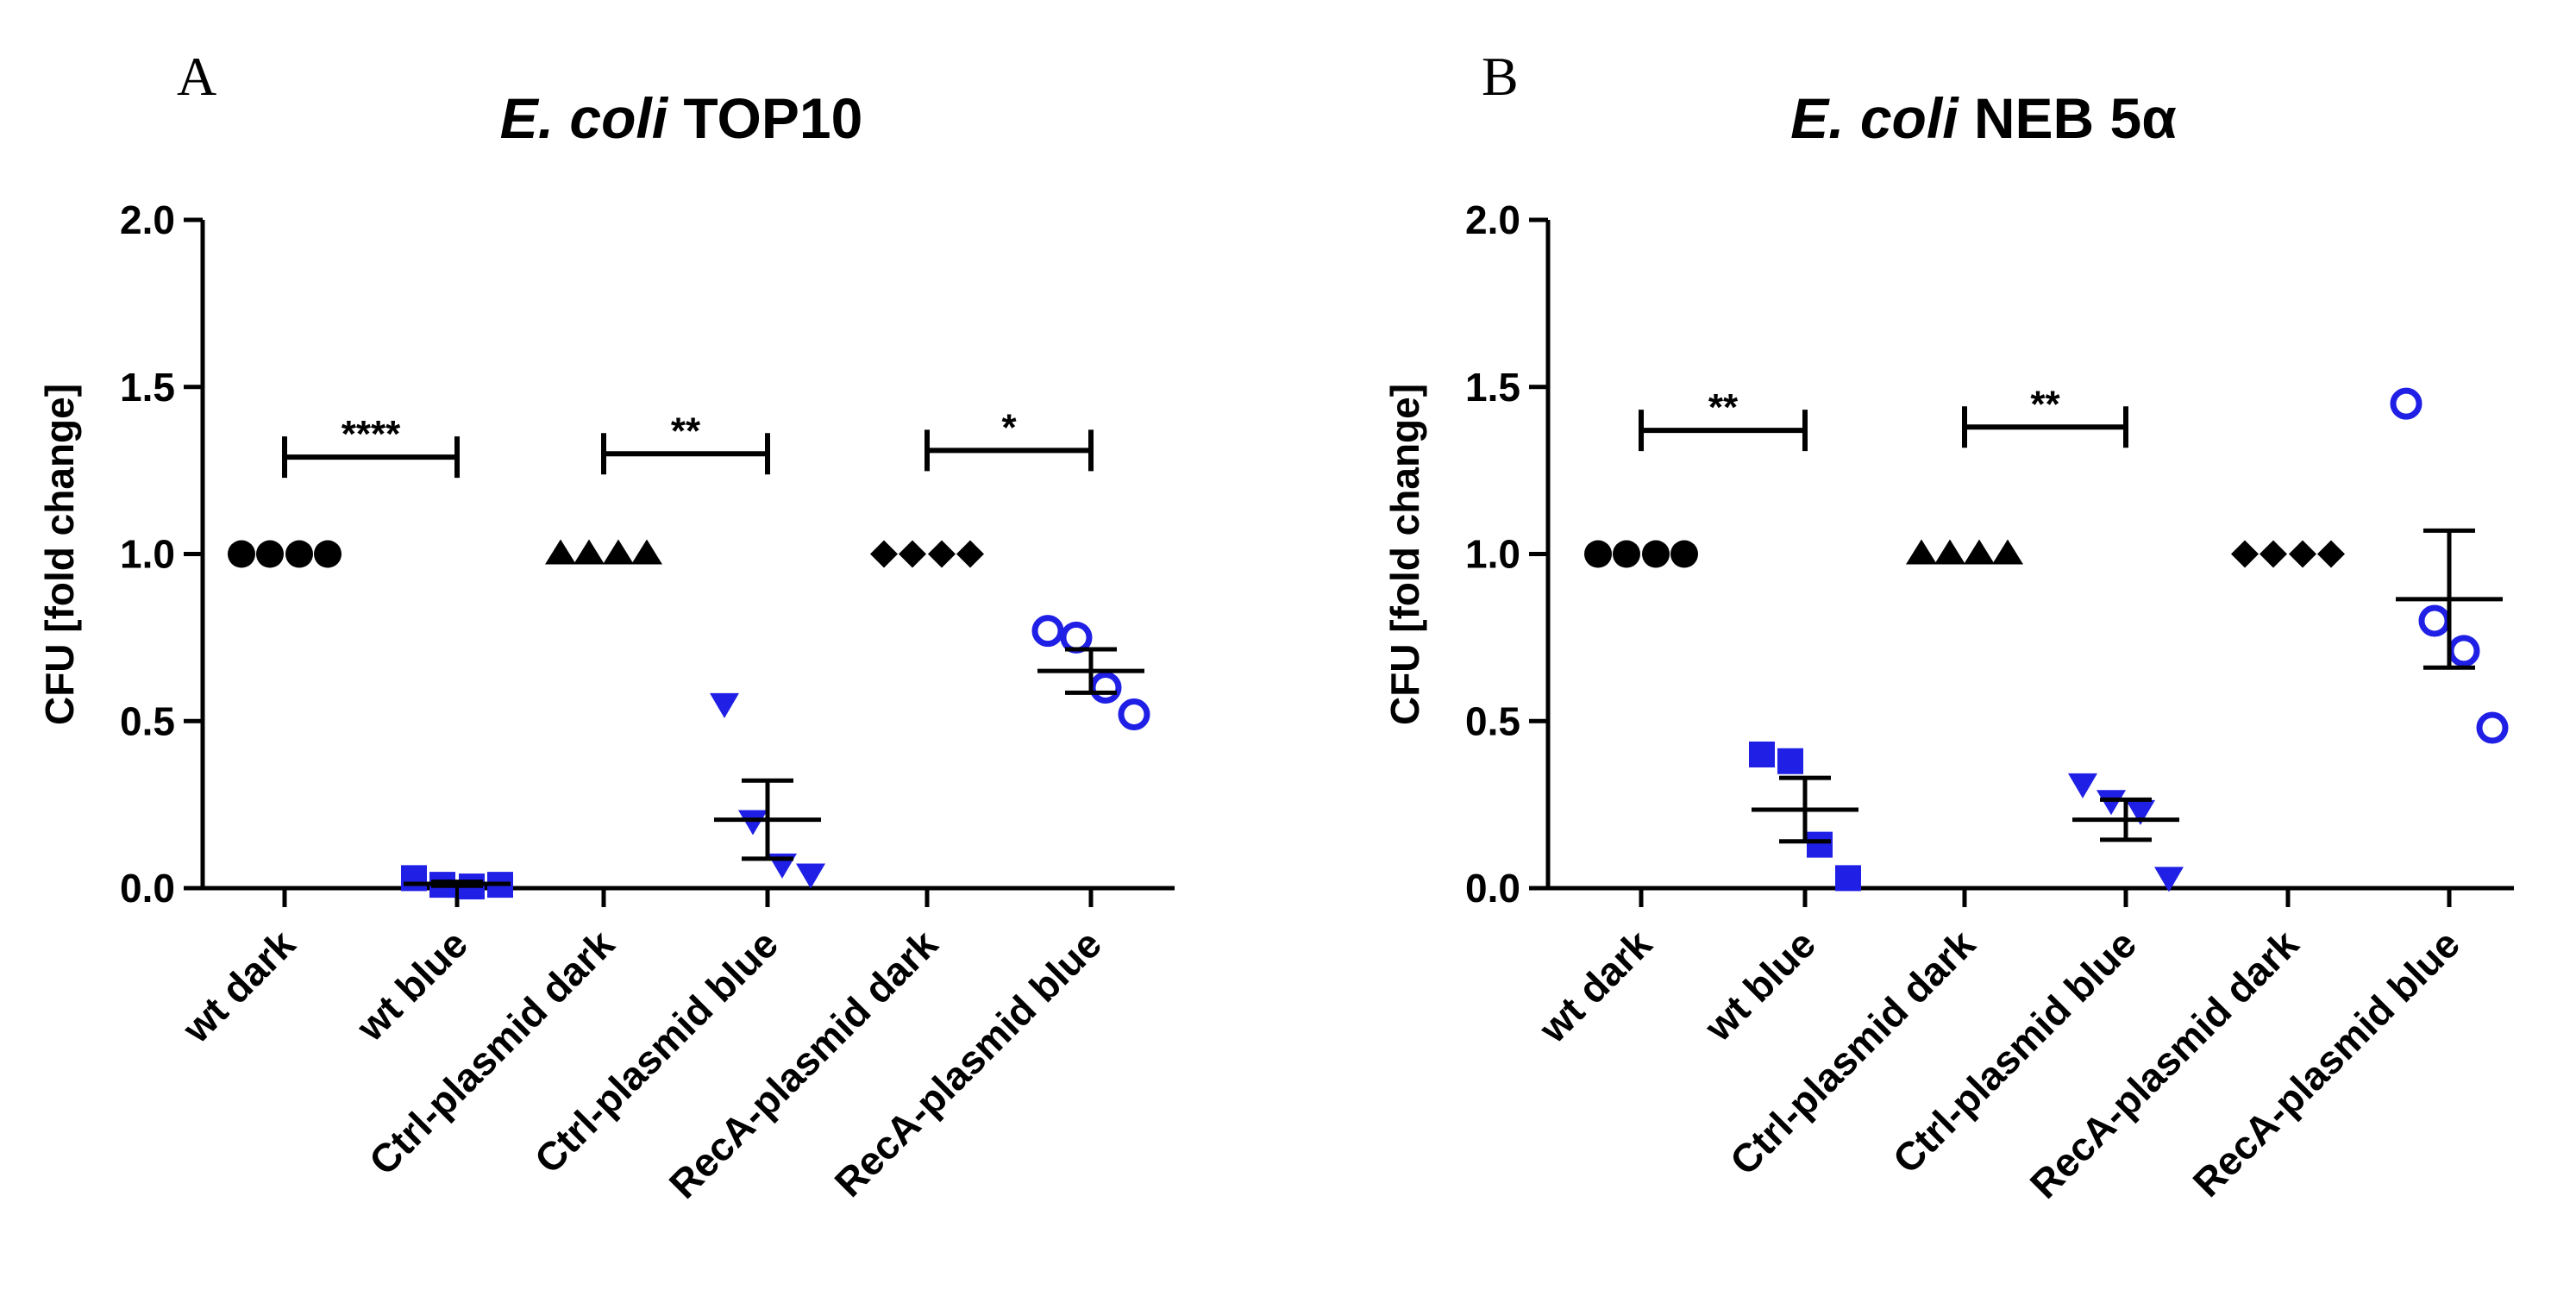 The height and width of the screenshot is (1296, 2576). I want to click on panel-letter: A, so click(196, 77).